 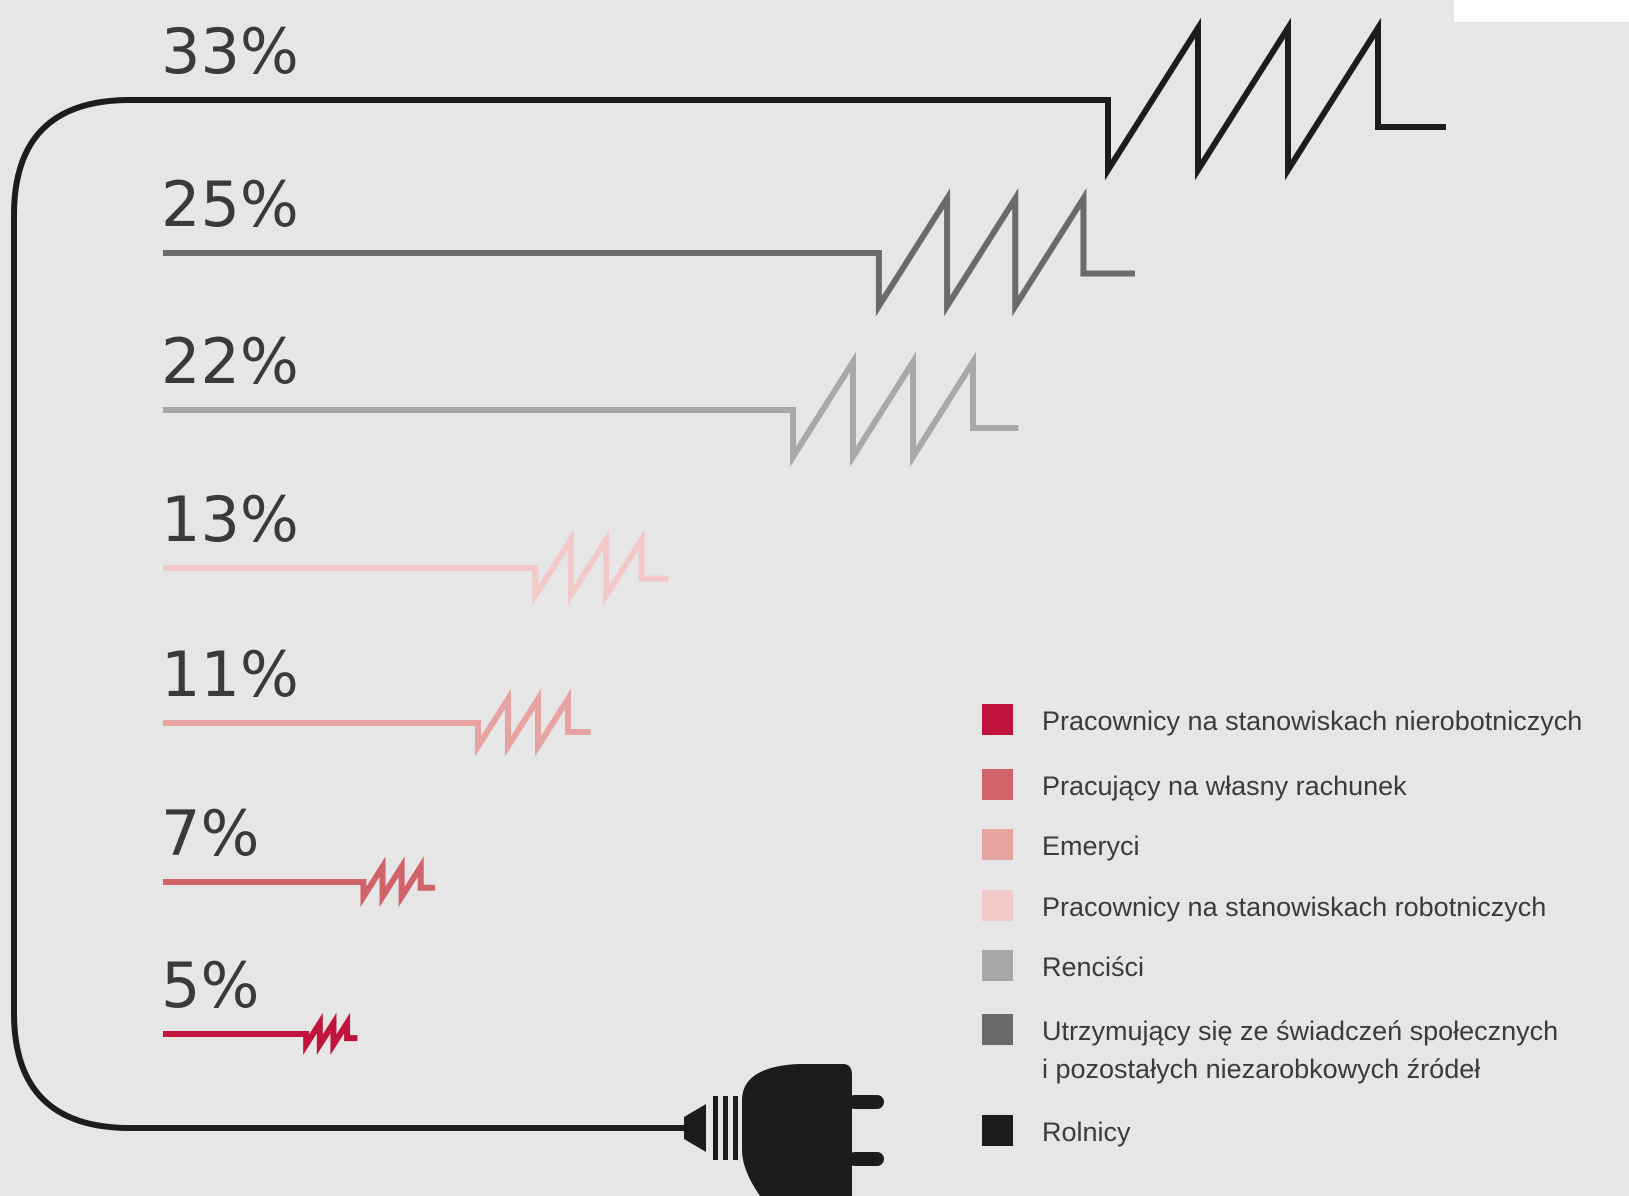 What do you see at coordinates (1086, 1132) in the screenshot?
I see `legend-label: Rolnicy` at bounding box center [1086, 1132].